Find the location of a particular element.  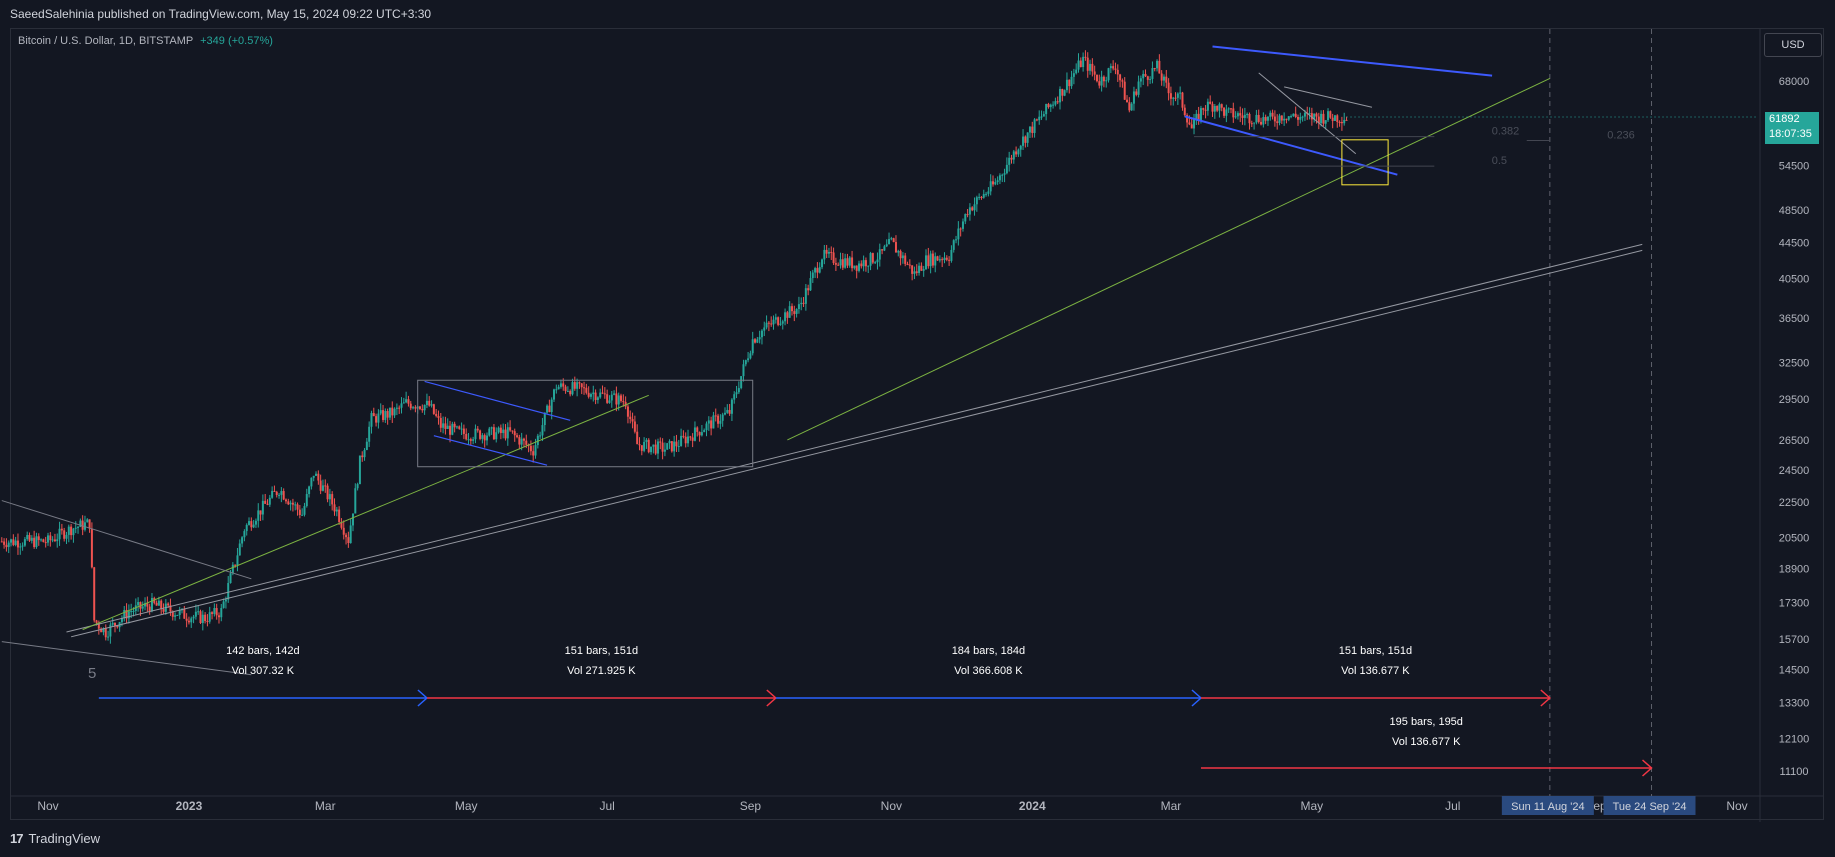

tradingview-logo-icon: 17 is located at coordinates (17, 838).